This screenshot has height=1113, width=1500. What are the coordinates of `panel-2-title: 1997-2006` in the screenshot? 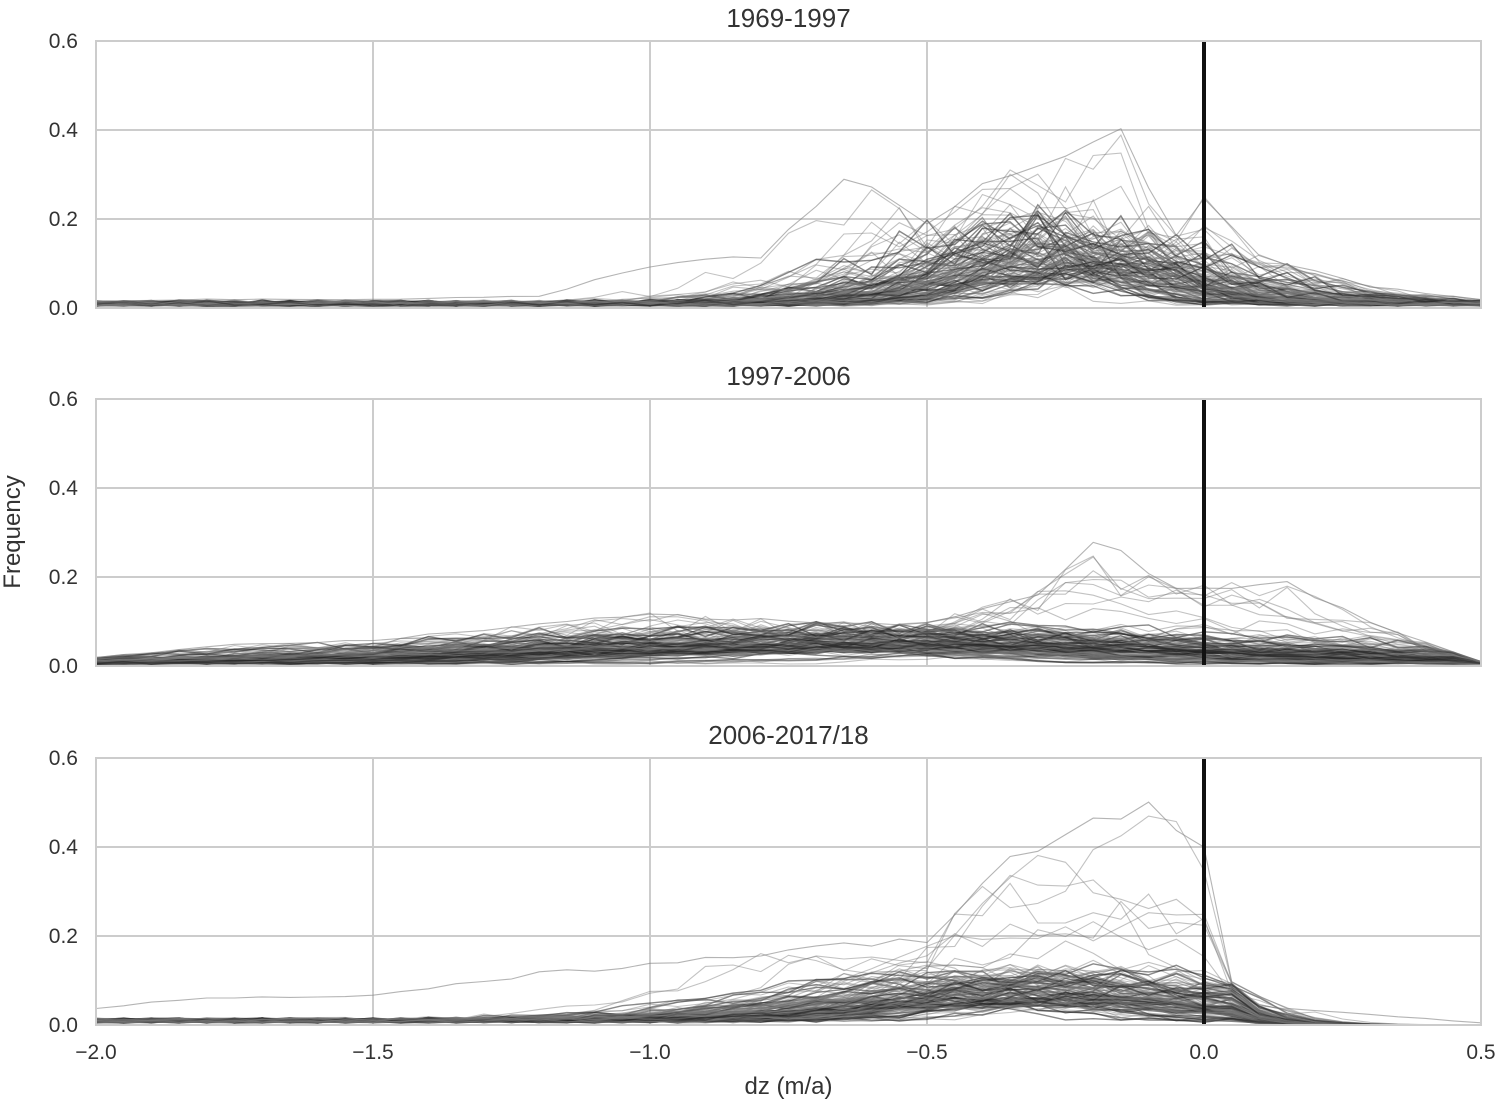 It's located at (788, 376).